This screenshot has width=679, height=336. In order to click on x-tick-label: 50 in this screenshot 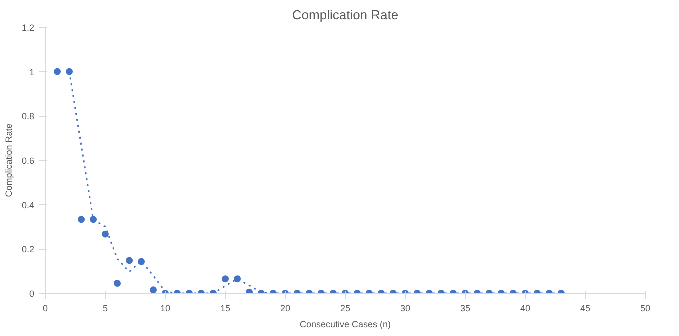, I will do `click(645, 309)`.